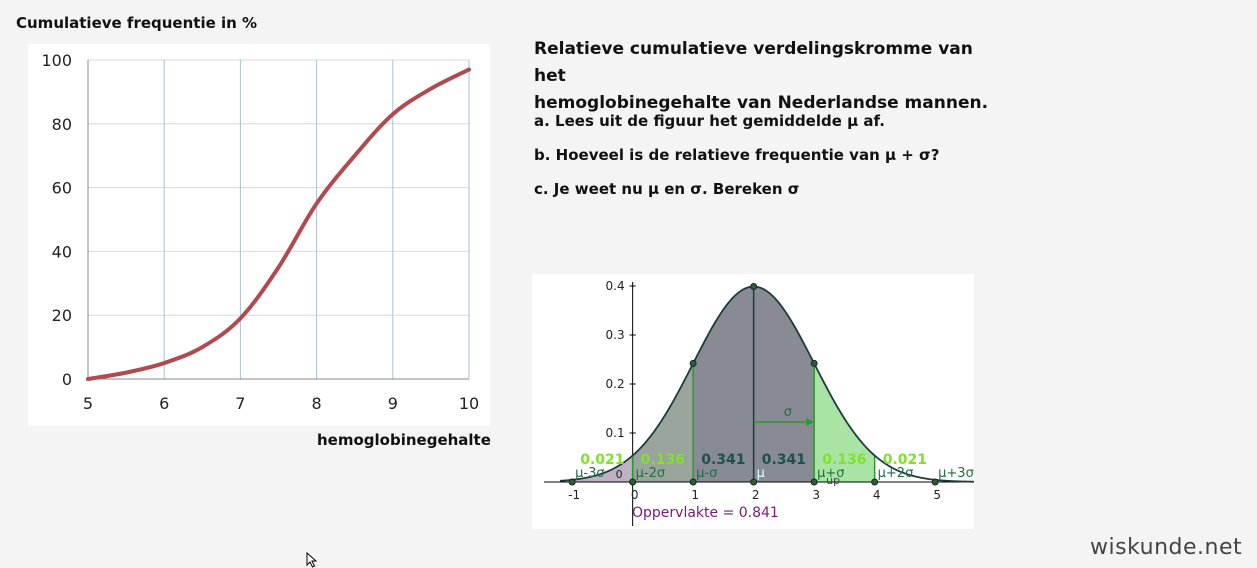  Describe the element at coordinates (766, 384) in the screenshot. I see `normal-curve` at that location.